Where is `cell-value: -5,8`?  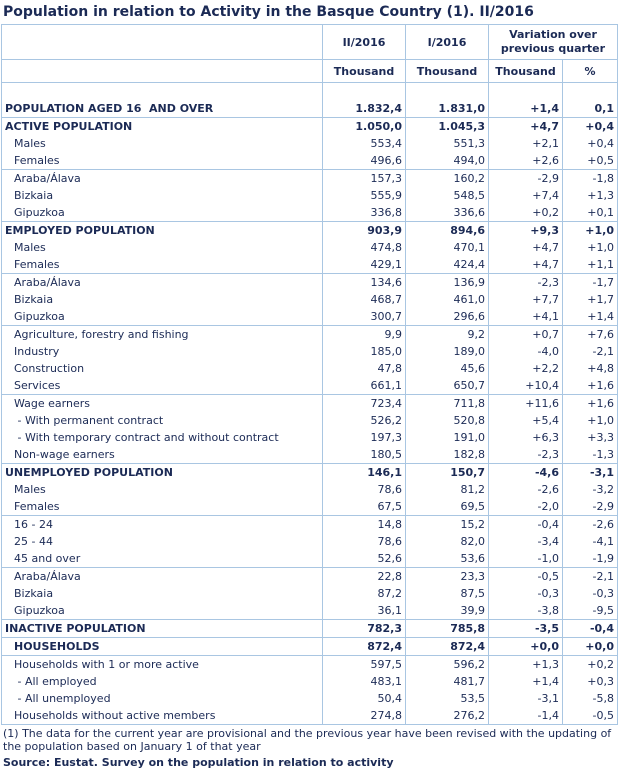
cell-value: -5,8 is located at coordinates (590, 698).